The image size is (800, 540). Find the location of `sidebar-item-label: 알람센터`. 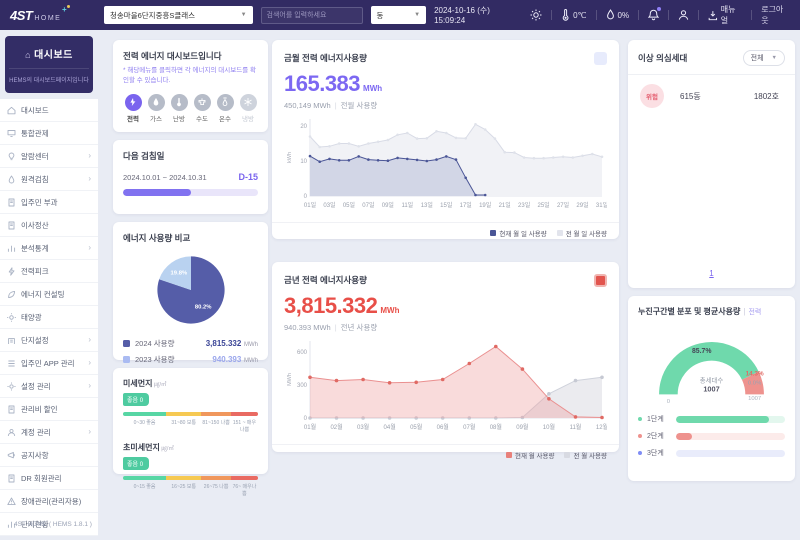

sidebar-item-label: 알람센터 is located at coordinates (35, 156).